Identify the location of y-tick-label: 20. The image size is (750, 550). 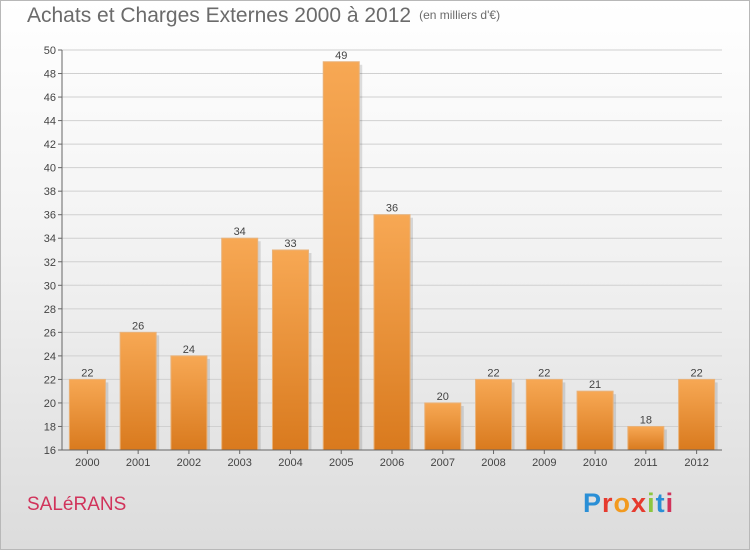
(50, 404).